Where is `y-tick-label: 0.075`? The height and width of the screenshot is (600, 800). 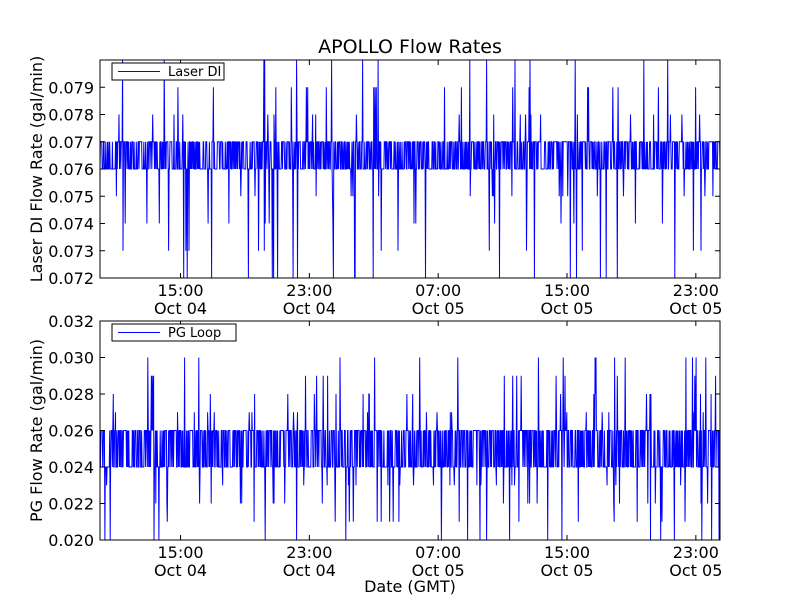 y-tick-label: 0.075 is located at coordinates (71, 196).